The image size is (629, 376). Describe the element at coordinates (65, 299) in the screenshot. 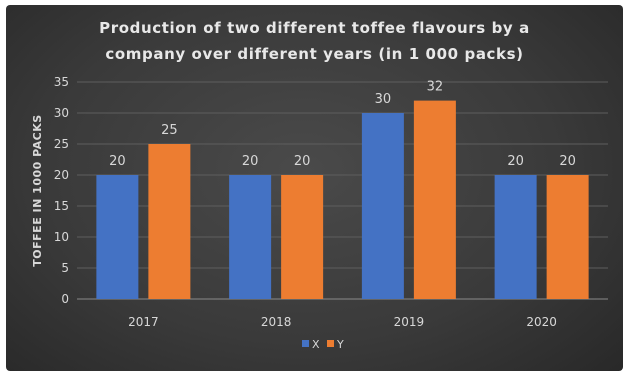

I see `y-tick-label: 0` at that location.